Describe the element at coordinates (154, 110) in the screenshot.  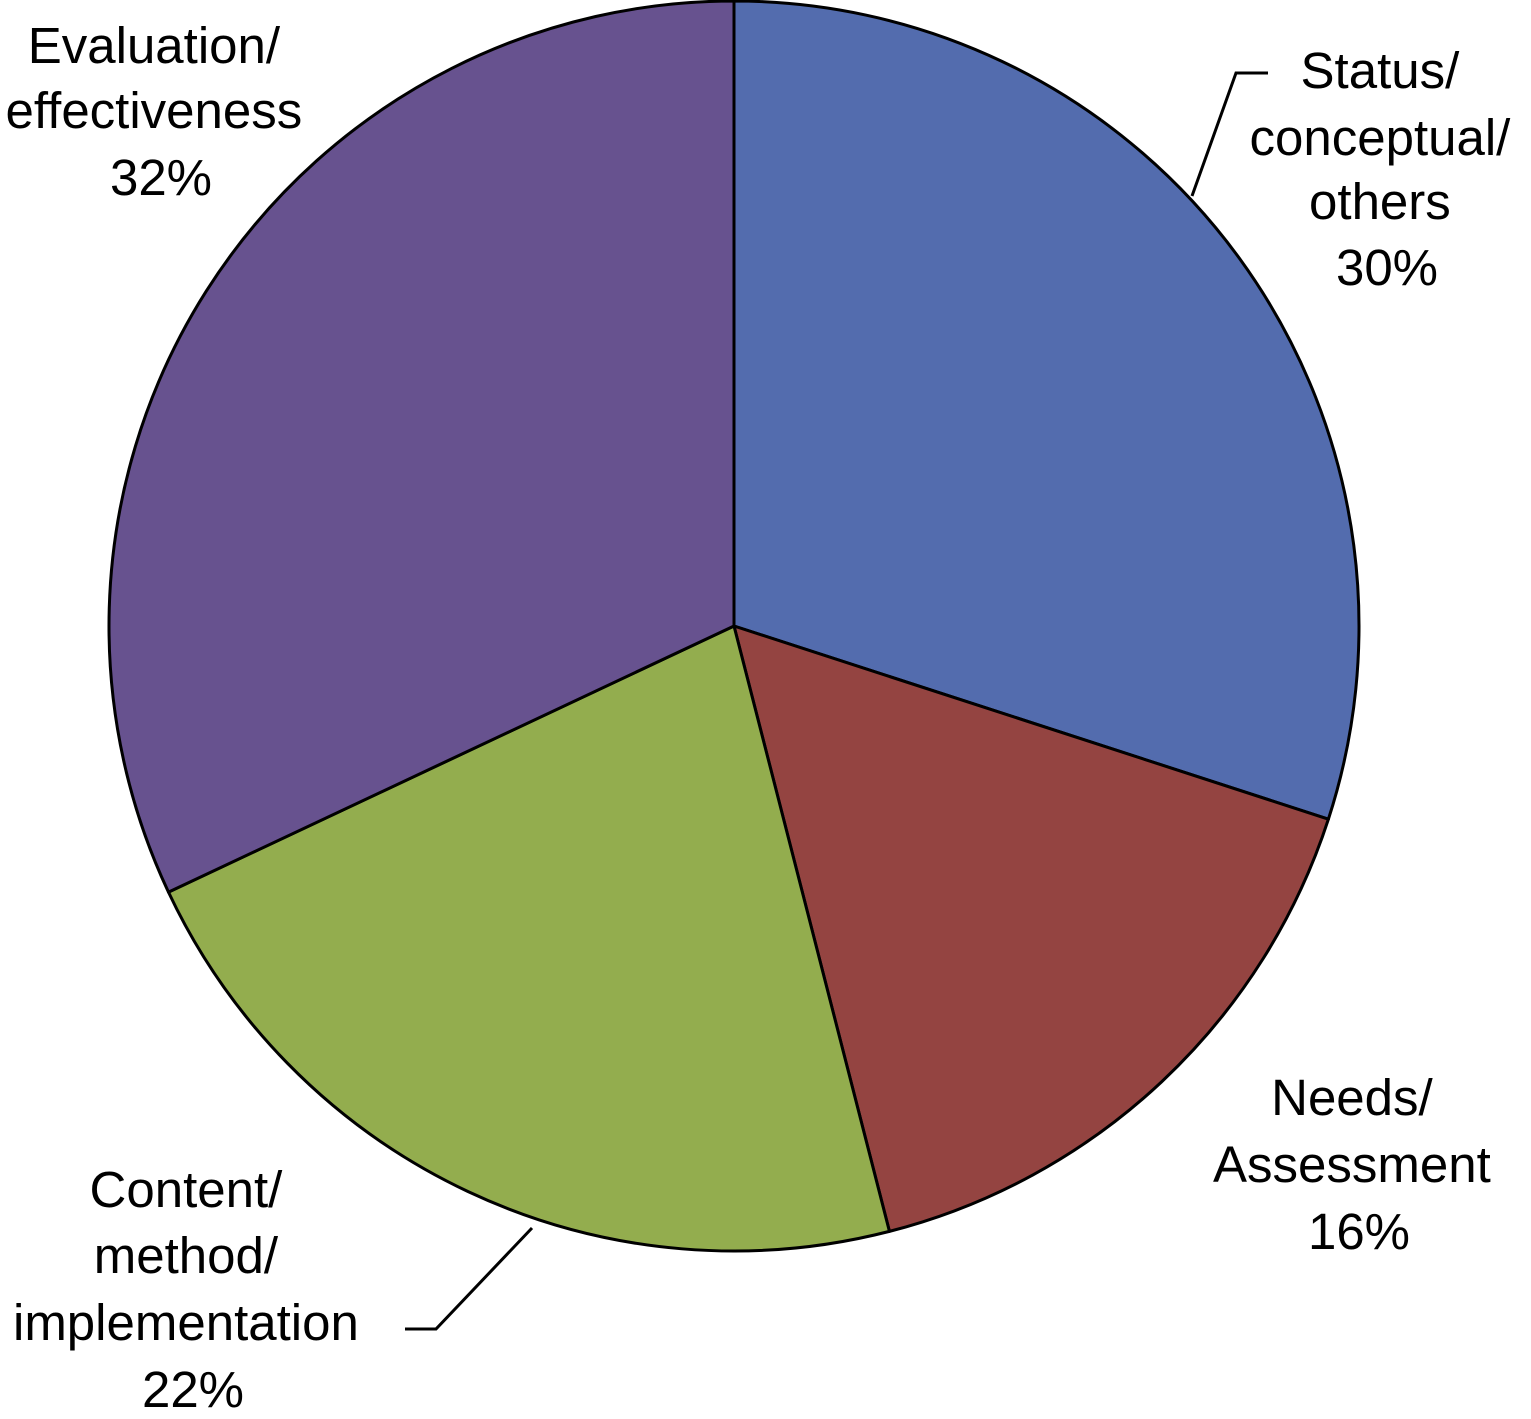
I see `slice-label-line: effectiveness` at that location.